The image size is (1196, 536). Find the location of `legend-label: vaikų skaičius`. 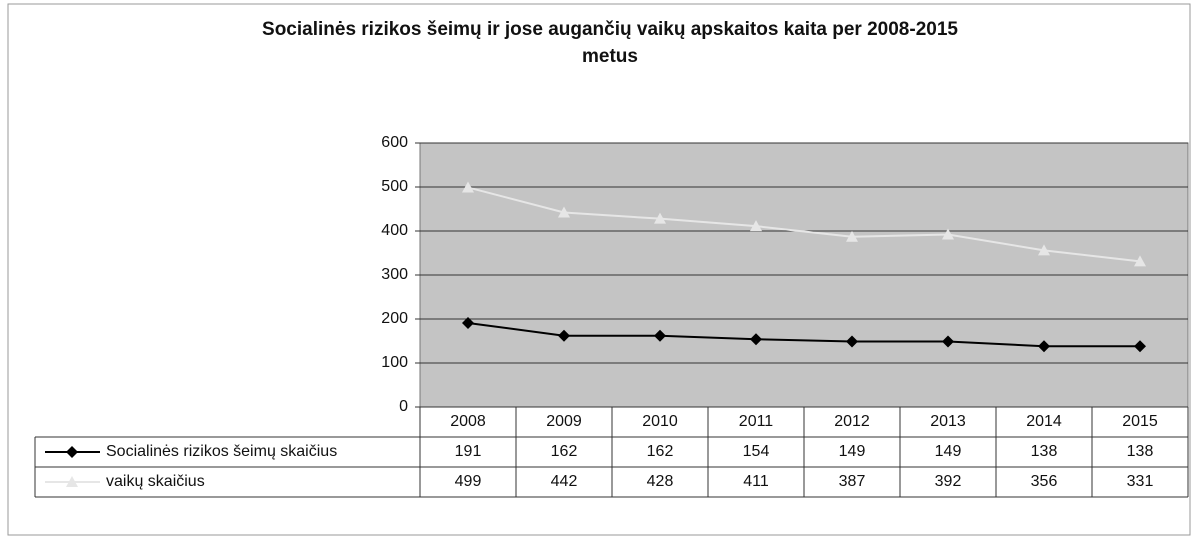

legend-label: vaikų skaičius is located at coordinates (155, 481).